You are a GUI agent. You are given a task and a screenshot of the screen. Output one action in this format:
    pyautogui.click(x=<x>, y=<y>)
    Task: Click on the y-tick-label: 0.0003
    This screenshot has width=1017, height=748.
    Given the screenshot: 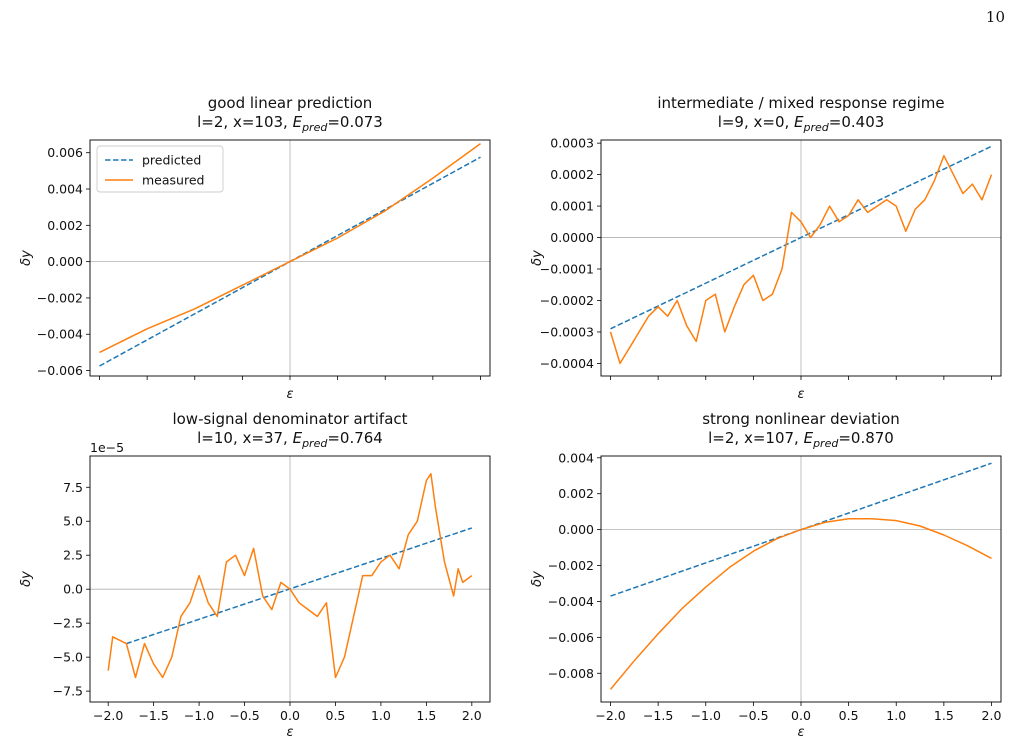 What is the action you would take?
    pyautogui.click(x=572, y=143)
    